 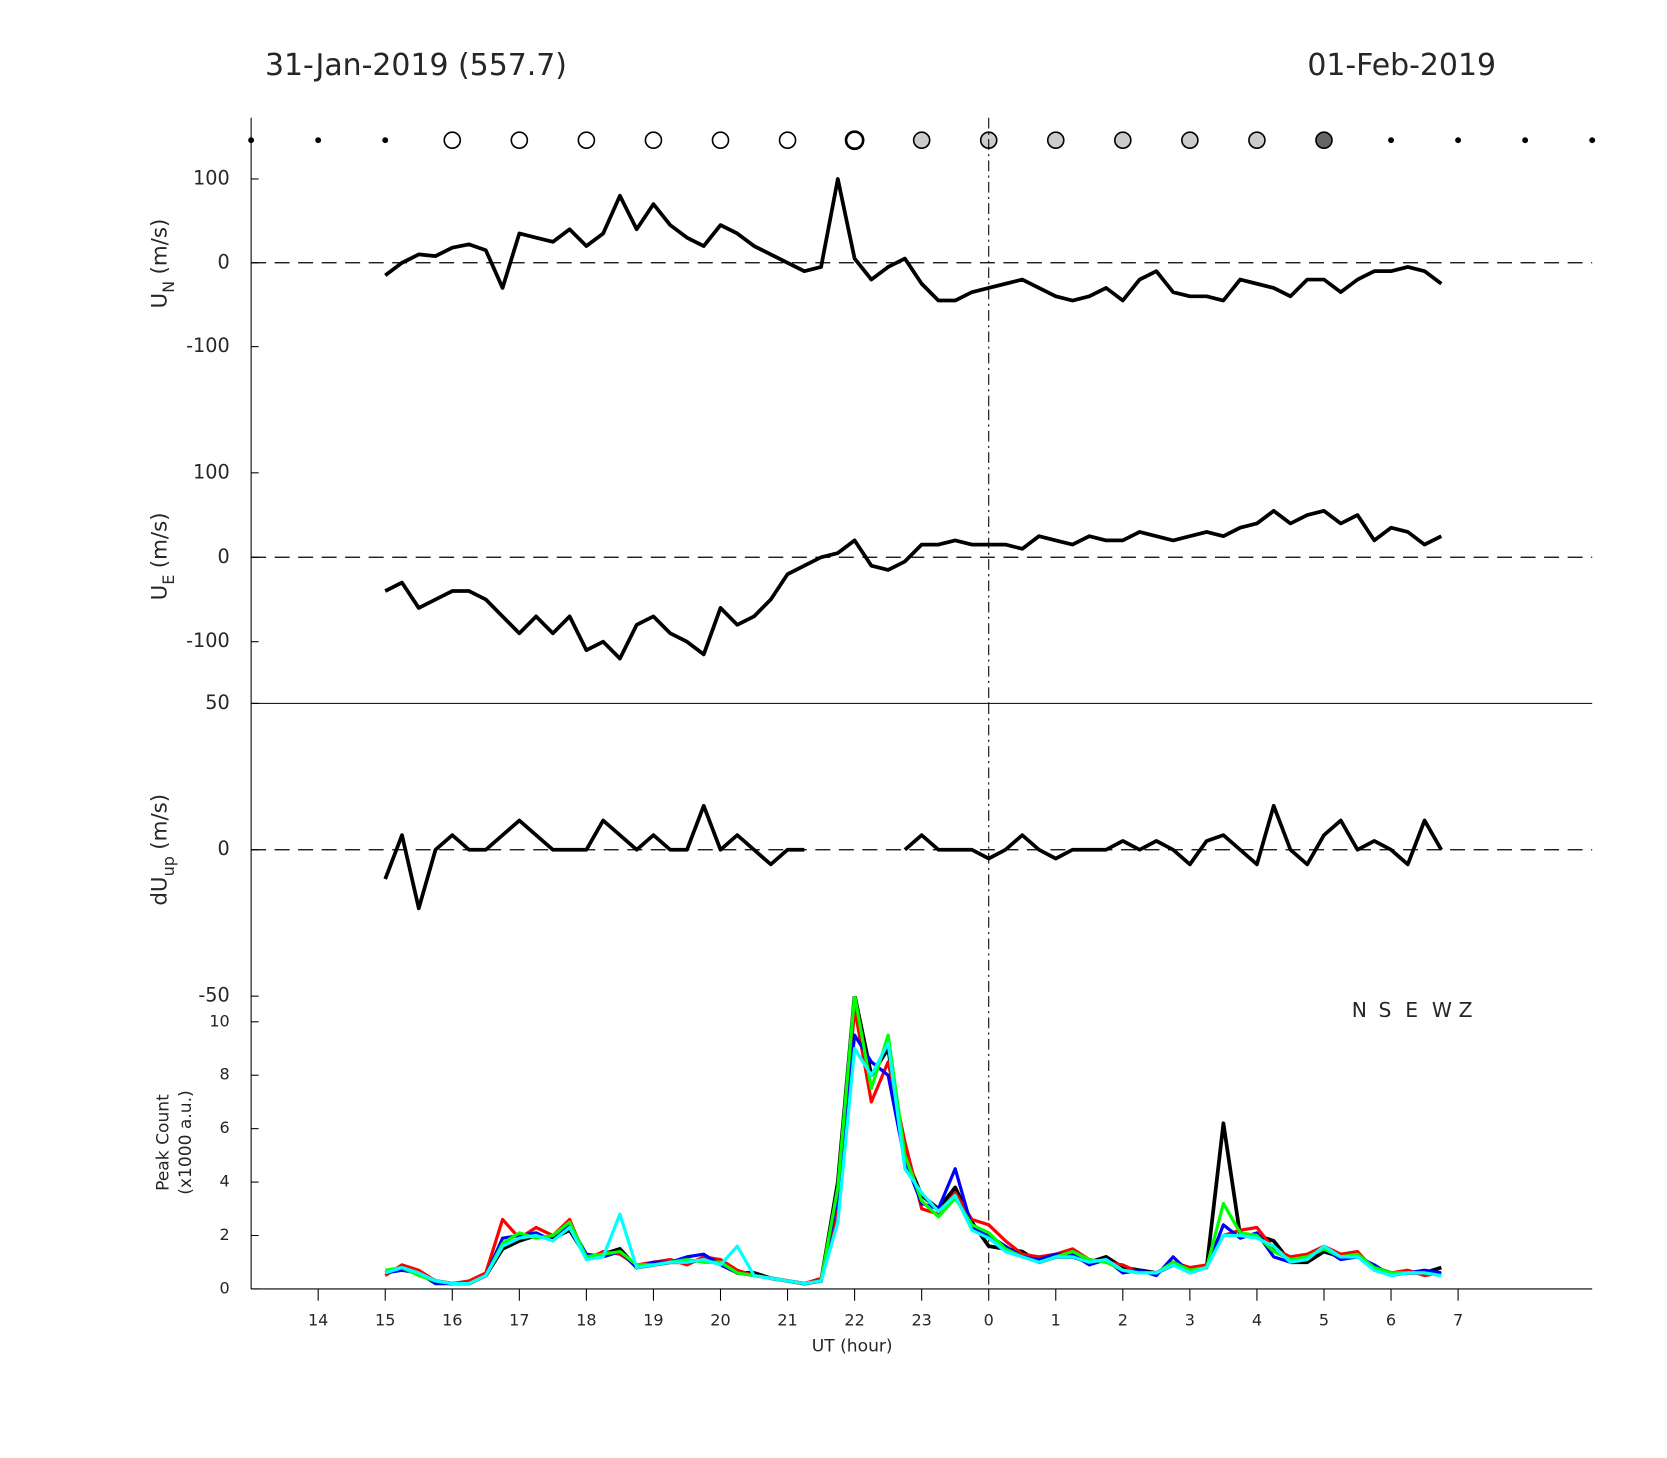 What do you see at coordinates (318, 1319) in the screenshot?
I see `x-tick-label: 14` at bounding box center [318, 1319].